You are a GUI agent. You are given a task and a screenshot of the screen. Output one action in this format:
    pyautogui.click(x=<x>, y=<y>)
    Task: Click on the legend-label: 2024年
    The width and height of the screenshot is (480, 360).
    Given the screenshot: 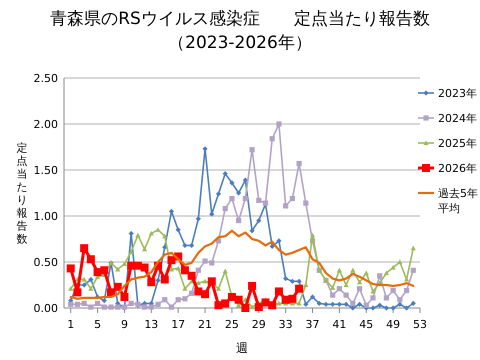 What is the action you would take?
    pyautogui.click(x=457, y=118)
    